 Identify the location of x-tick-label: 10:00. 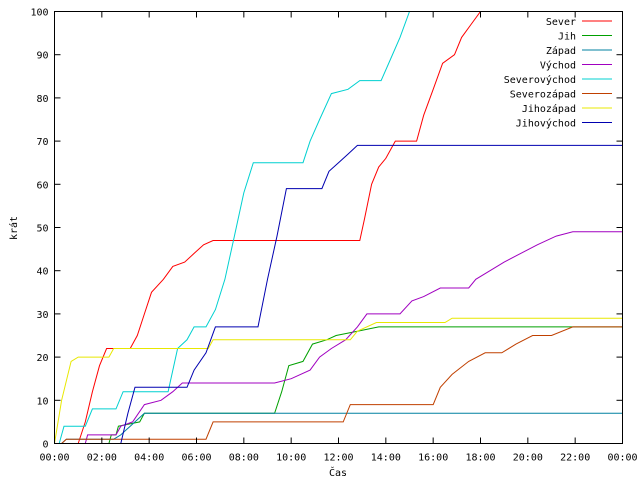
(291, 458).